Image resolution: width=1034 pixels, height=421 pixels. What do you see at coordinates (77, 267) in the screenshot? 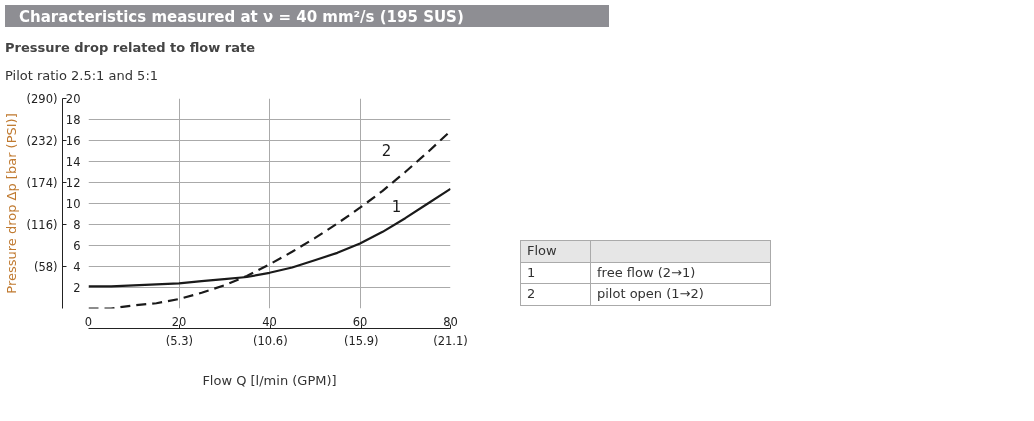
I see `y-tick-label: 4` at bounding box center [77, 267].